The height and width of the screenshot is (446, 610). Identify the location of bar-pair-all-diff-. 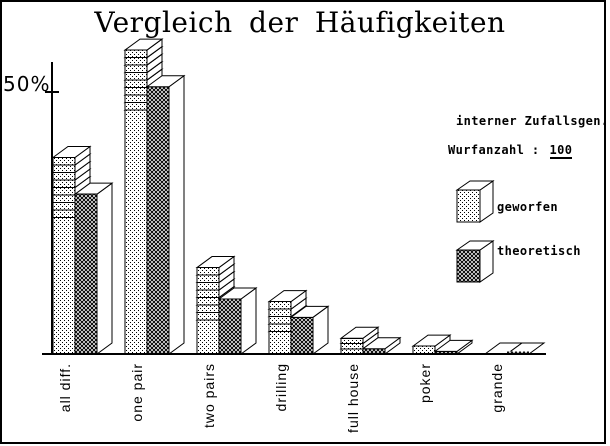
(82, 250).